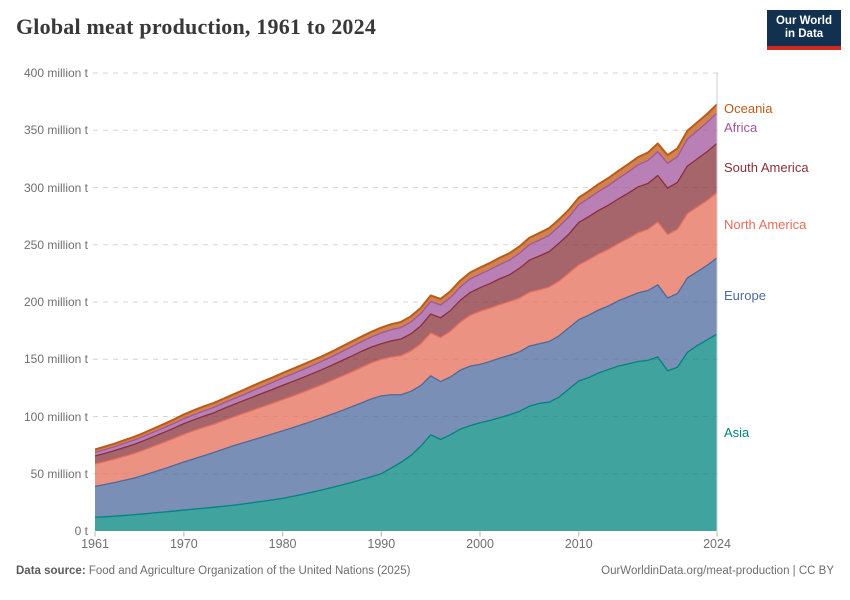  I want to click on y-axis-label-350: 350 million t, so click(55, 130).